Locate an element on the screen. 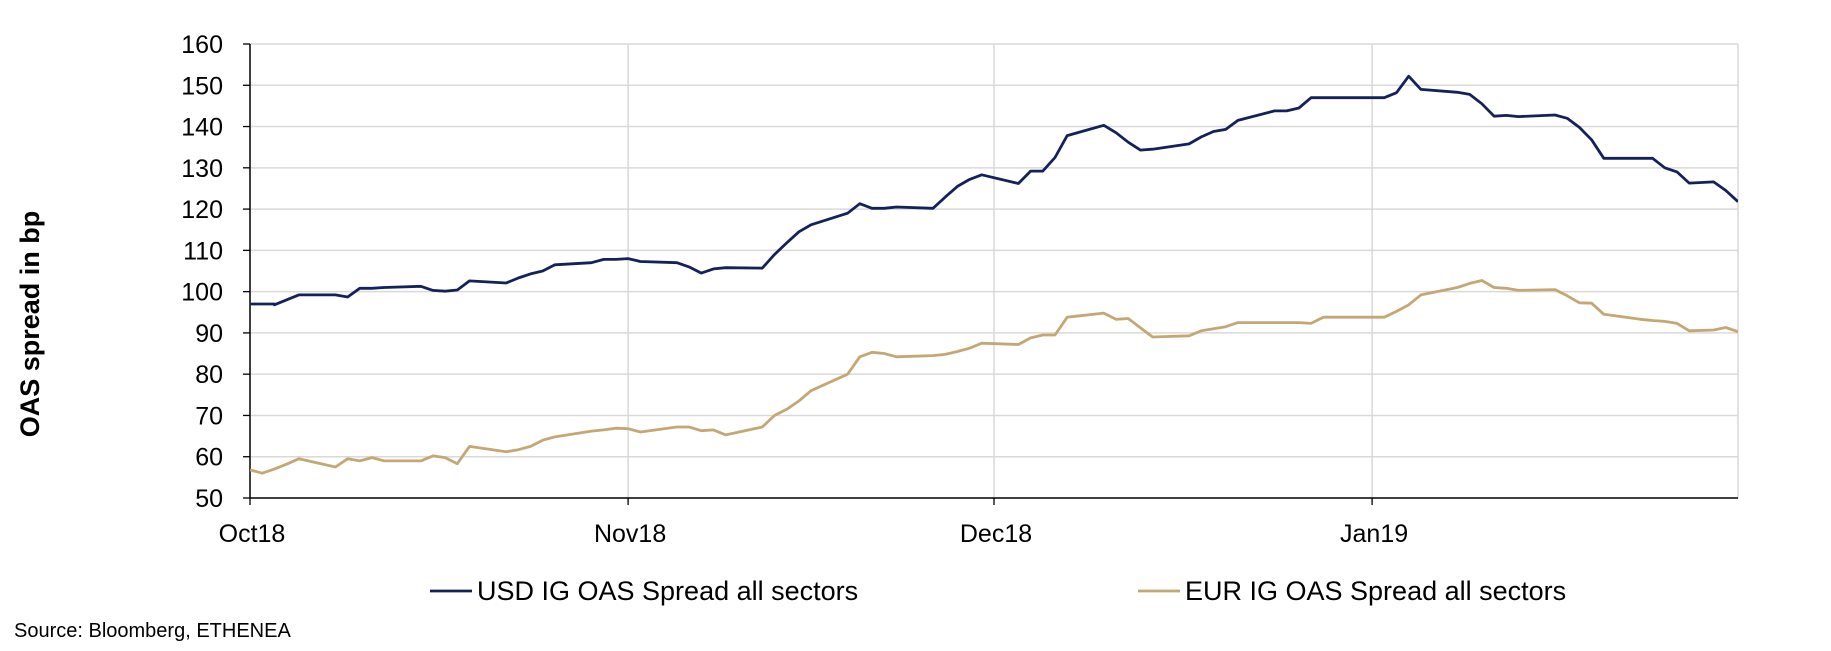  y-tick-label: 140 is located at coordinates (202, 128).